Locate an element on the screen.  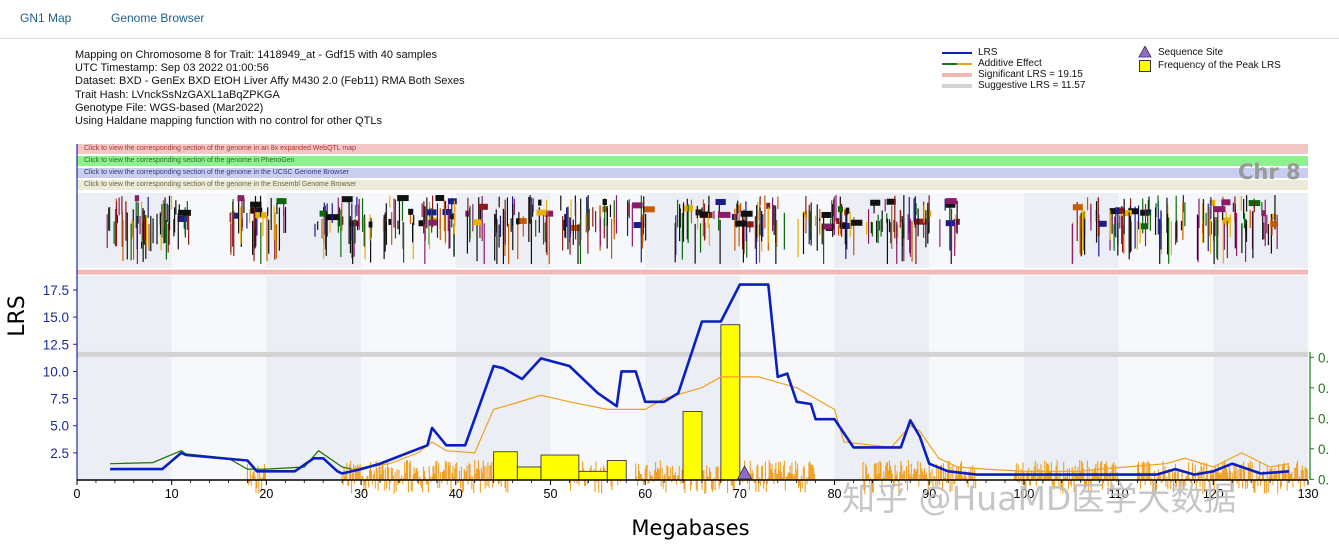
tab-bar: GN1 Map Genome Browser is located at coordinates (669, 19).